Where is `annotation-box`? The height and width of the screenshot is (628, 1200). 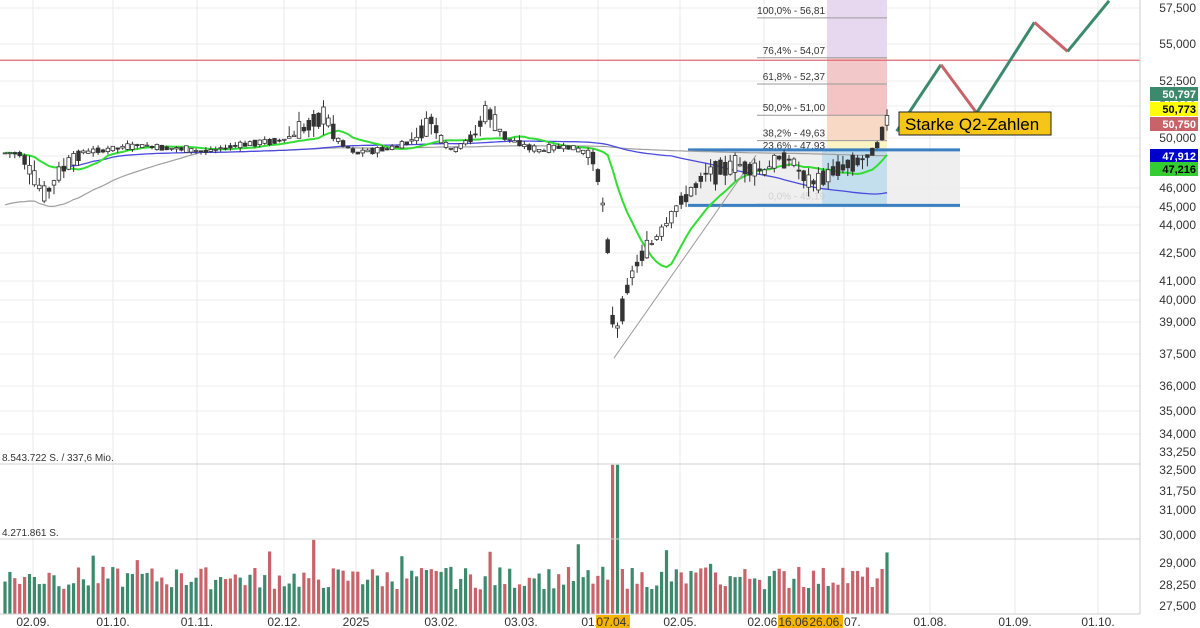 annotation-box is located at coordinates (975, 123).